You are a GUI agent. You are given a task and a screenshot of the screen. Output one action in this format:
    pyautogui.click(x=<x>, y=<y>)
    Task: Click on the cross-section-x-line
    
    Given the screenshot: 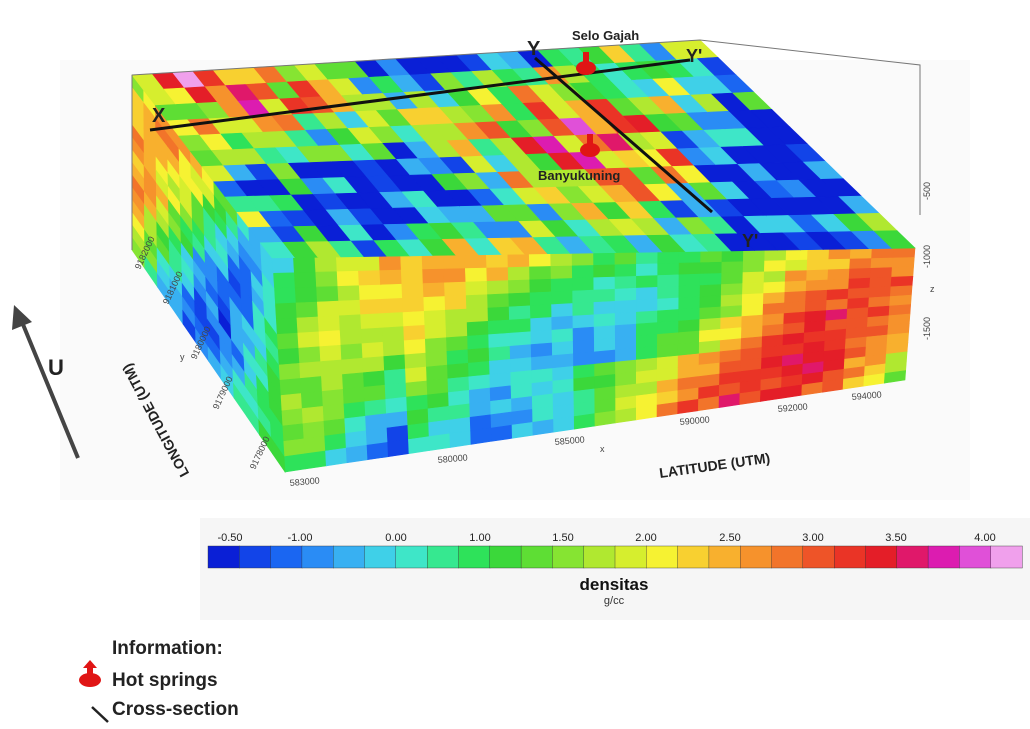 What is the action you would take?
    pyautogui.click(x=420, y=95)
    